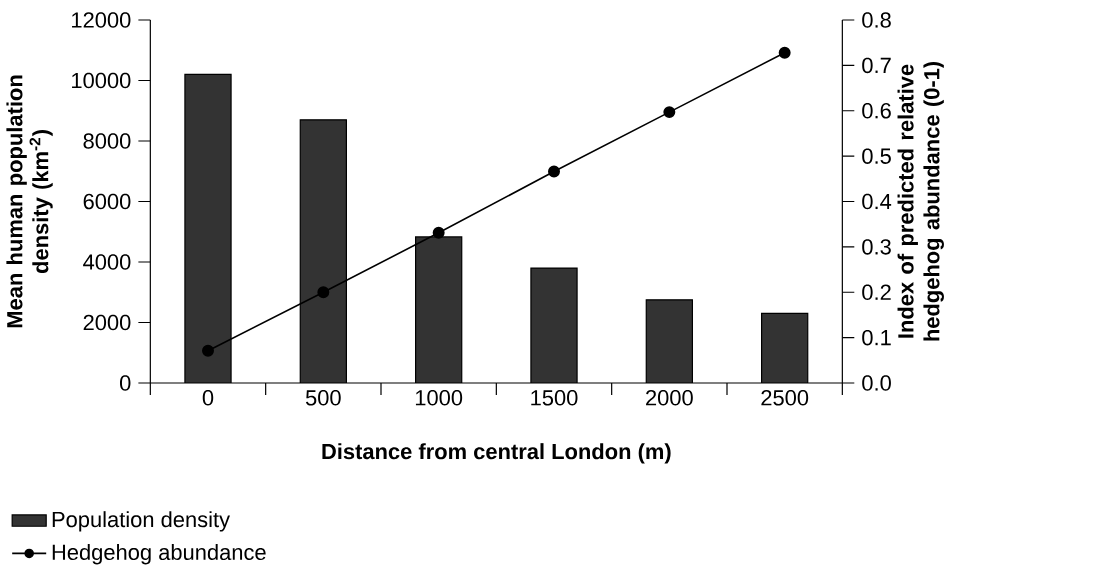 The width and height of the screenshot is (1100, 586). I want to click on x-tick-label: 0, so click(208, 398).